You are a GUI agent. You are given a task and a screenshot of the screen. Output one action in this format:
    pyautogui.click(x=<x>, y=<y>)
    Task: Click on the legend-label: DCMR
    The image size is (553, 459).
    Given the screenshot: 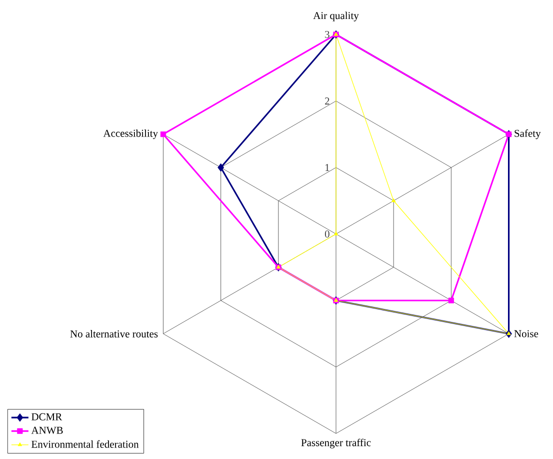 What is the action you would take?
    pyautogui.click(x=47, y=416)
    